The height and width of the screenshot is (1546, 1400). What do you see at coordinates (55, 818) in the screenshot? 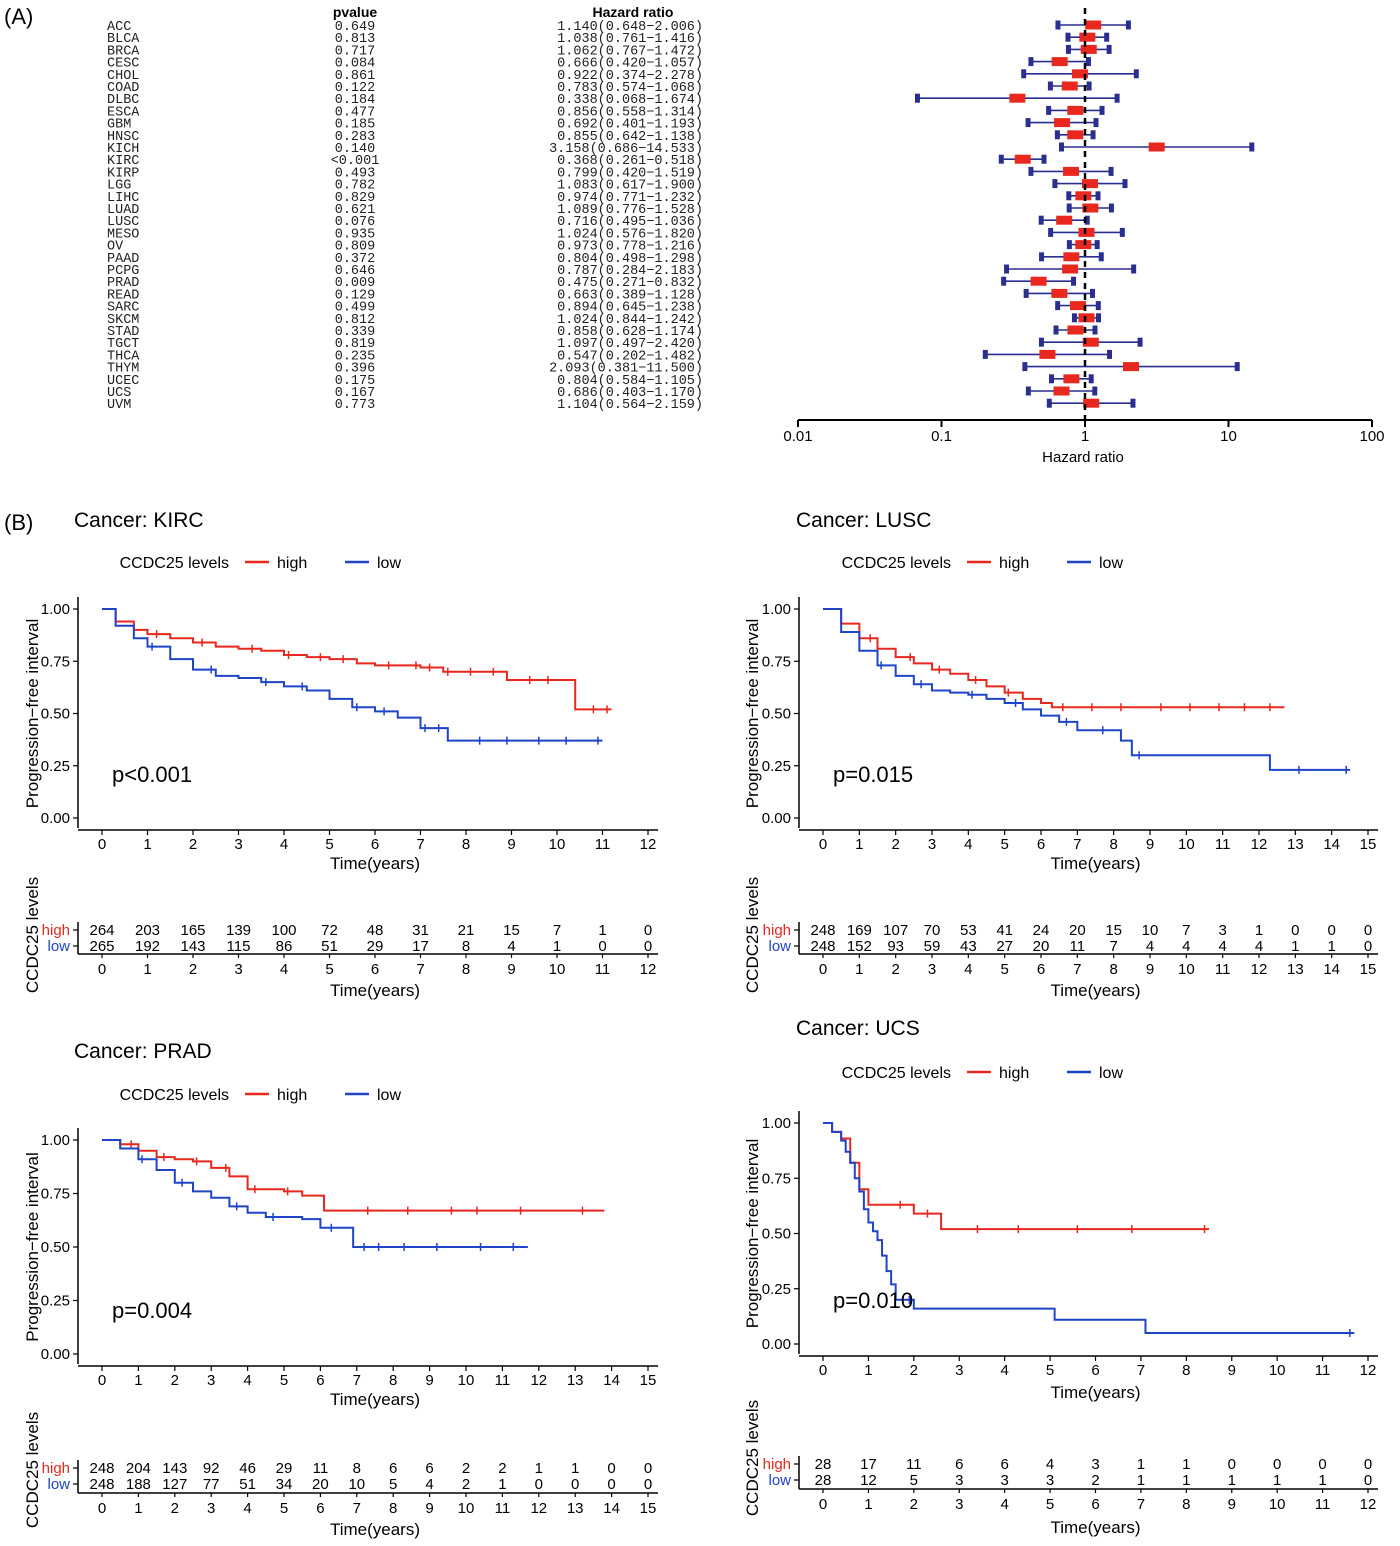
I see `y-tick-label: 0.00` at bounding box center [55, 818].